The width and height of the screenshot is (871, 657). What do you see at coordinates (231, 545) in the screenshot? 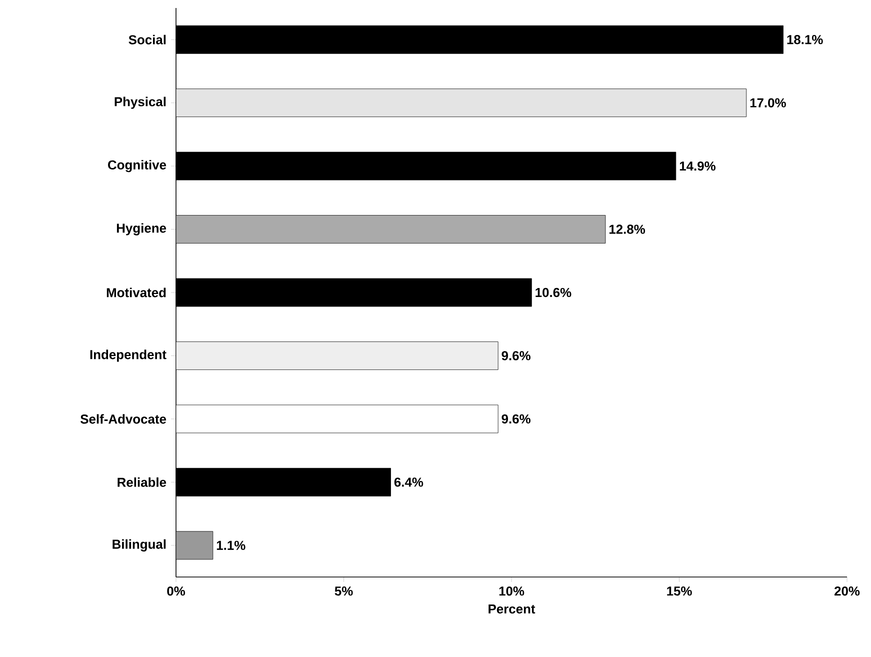
I see `data-label: 1.1%` at bounding box center [231, 545].